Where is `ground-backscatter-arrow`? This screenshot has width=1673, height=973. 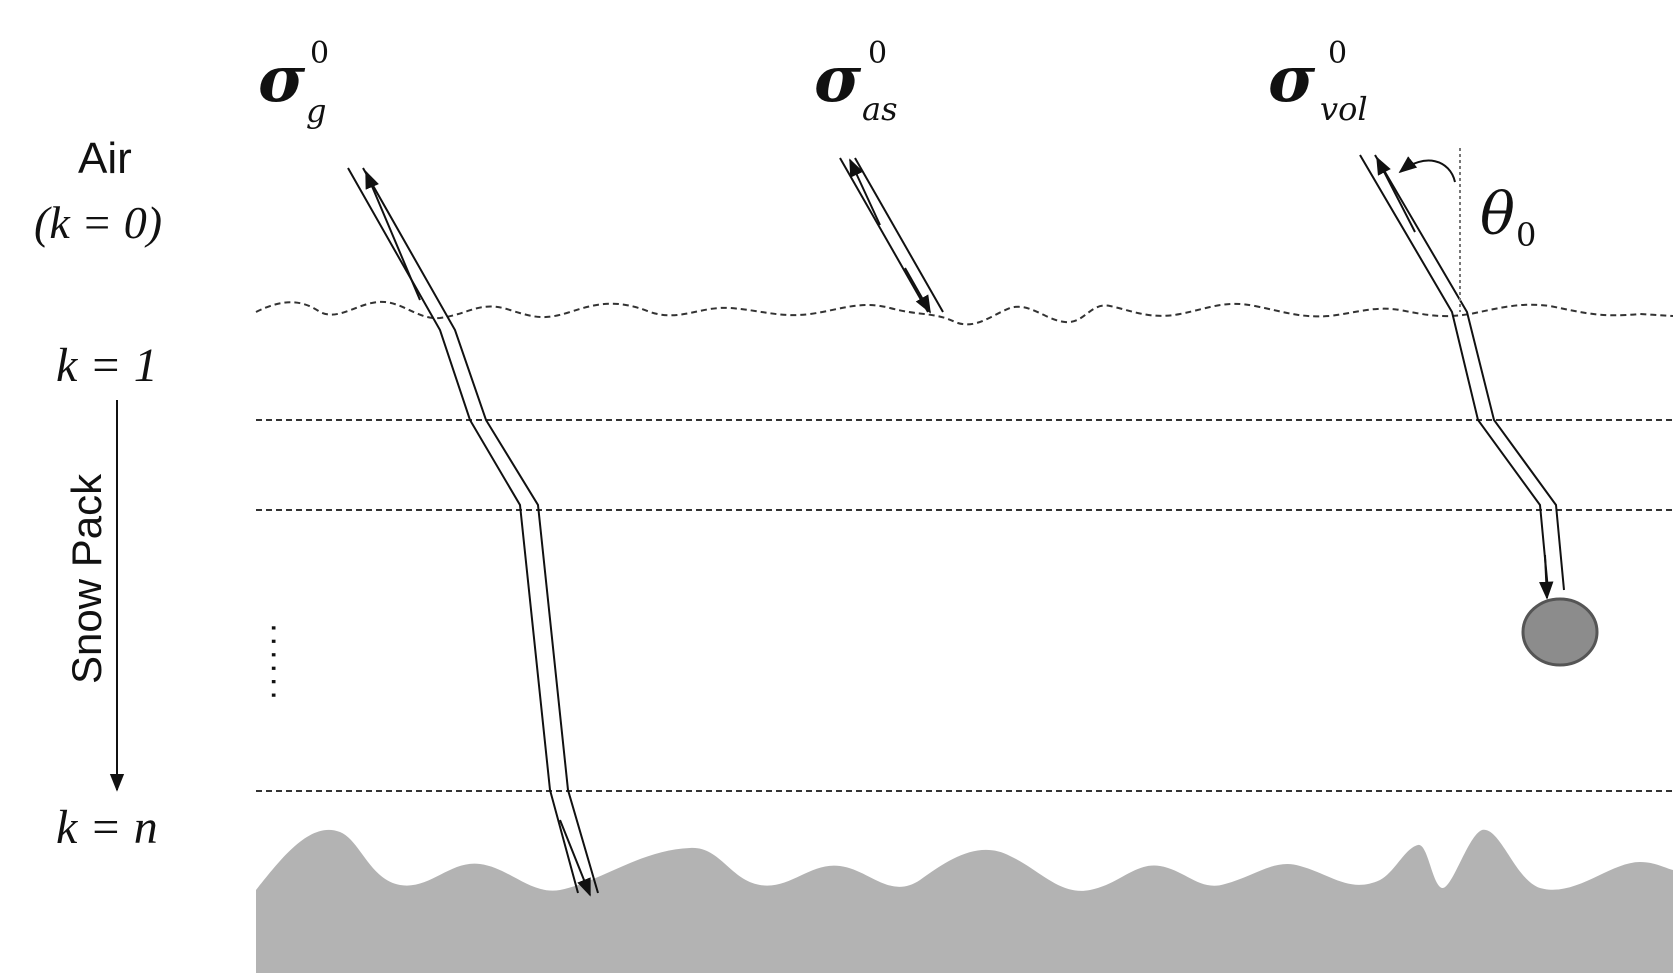 ground-backscatter-arrow is located at coordinates (393, 235).